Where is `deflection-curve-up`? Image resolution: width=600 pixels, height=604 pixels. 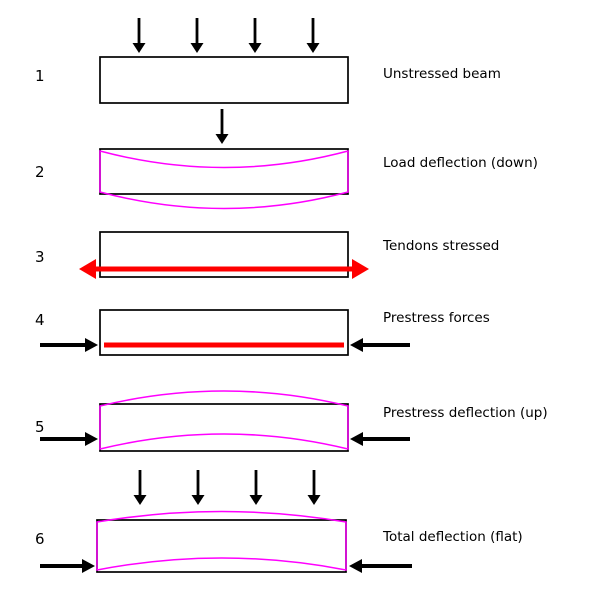 deflection-curve-up is located at coordinates (224, 420).